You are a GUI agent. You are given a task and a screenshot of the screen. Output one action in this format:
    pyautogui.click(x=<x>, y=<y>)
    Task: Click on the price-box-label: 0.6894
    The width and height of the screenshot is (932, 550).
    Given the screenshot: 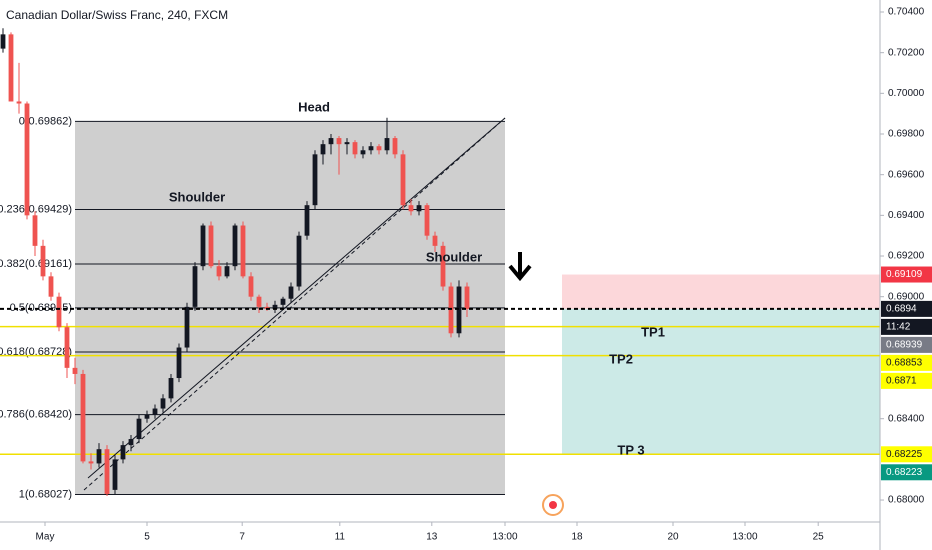 What is the action you would take?
    pyautogui.click(x=901, y=309)
    